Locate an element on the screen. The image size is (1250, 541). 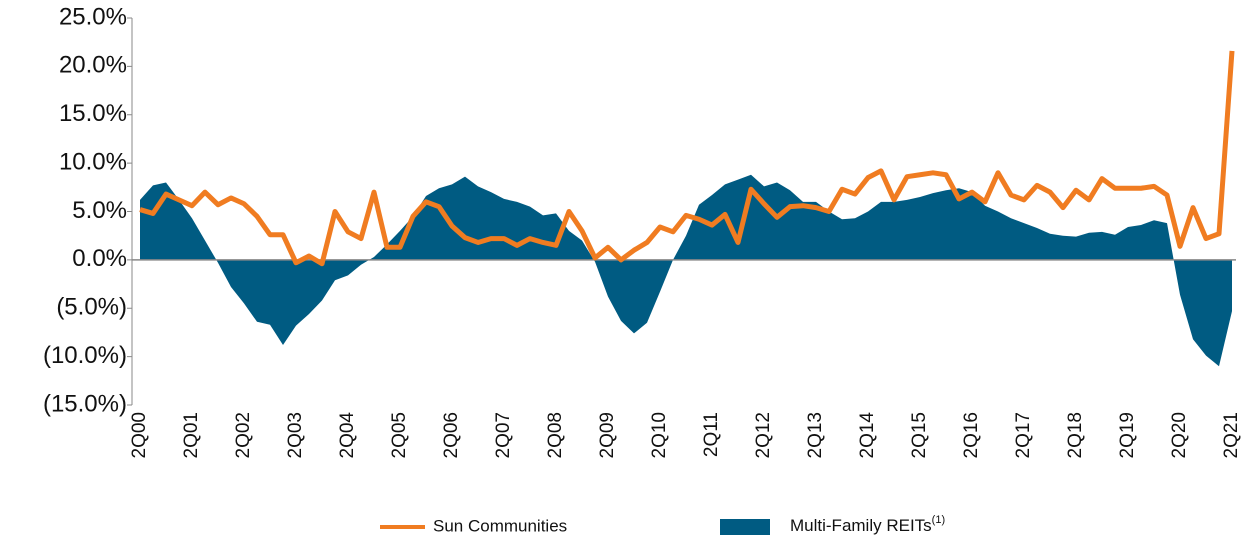
x-tick-label: 2Q03 is located at coordinates (295, 435).